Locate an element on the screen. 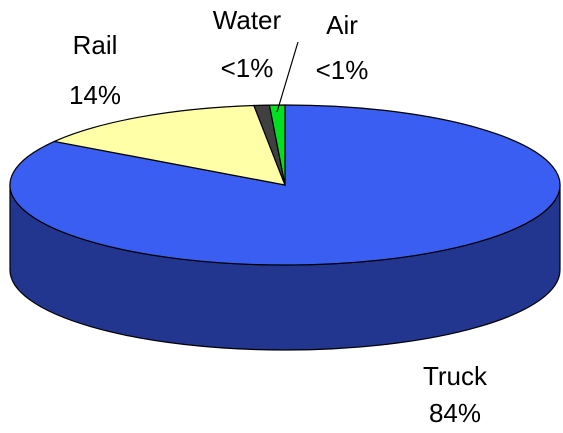 This screenshot has width=563, height=433. slice-label: Rail is located at coordinates (95, 45).